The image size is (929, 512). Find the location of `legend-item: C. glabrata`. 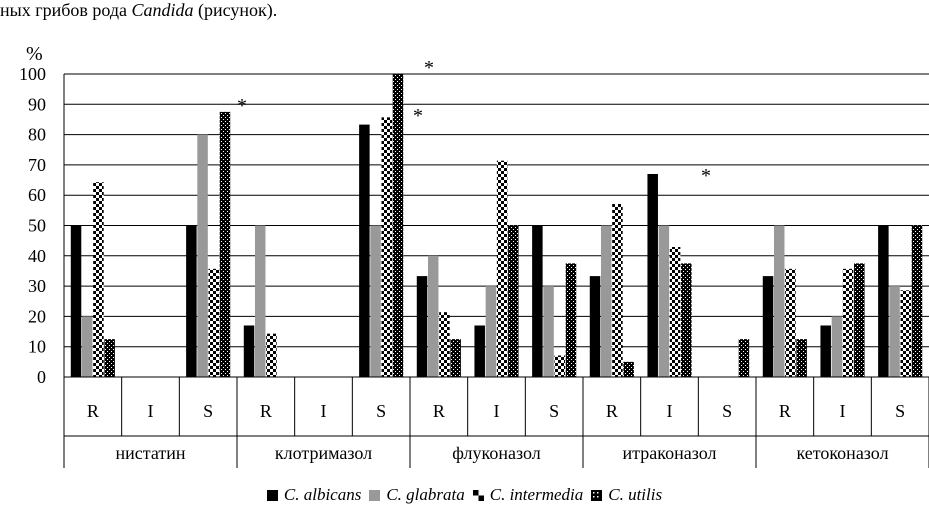

legend-item: C. glabrata is located at coordinates (417, 495).